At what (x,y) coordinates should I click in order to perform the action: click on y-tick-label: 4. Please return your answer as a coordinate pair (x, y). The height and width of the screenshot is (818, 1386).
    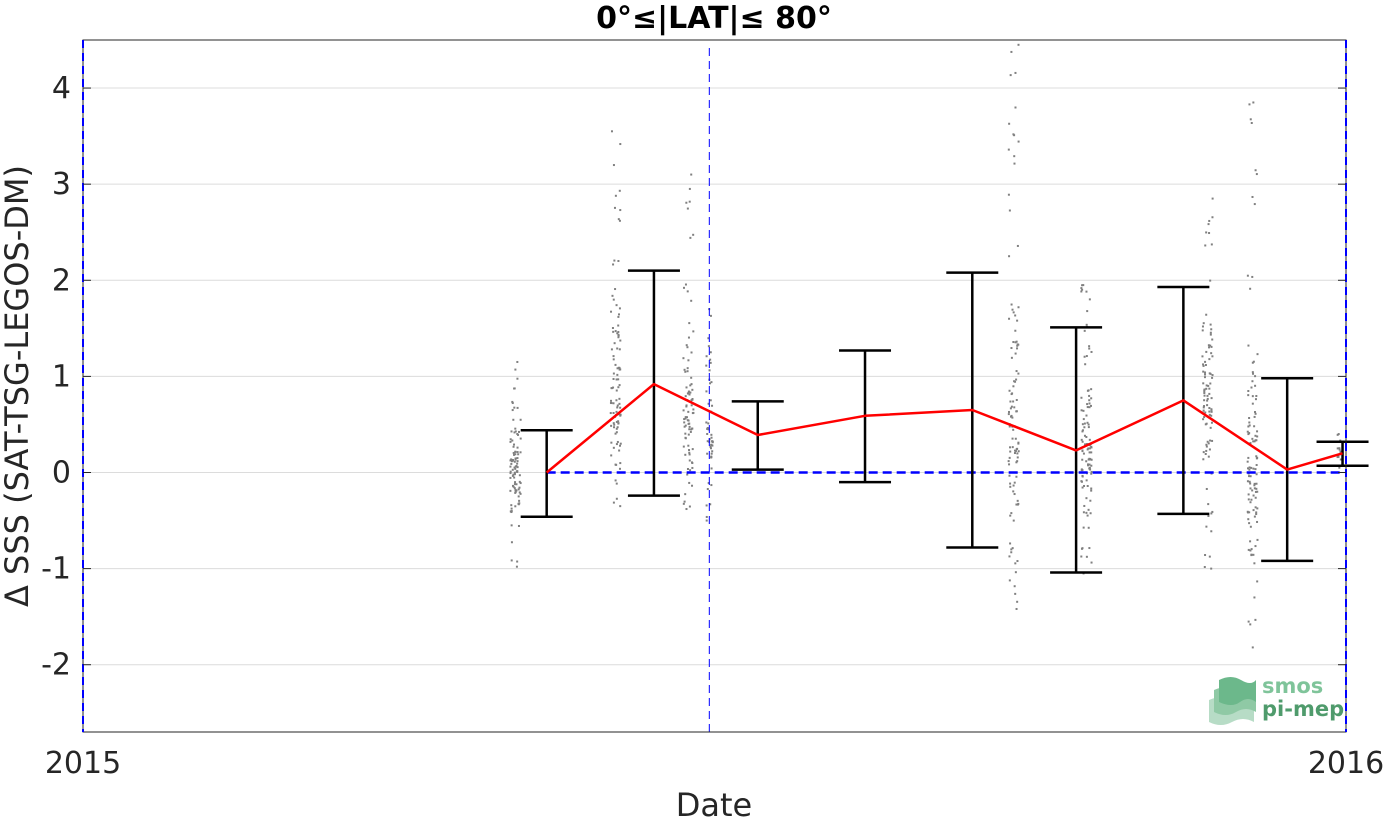
    Looking at the image, I should click on (61, 88).